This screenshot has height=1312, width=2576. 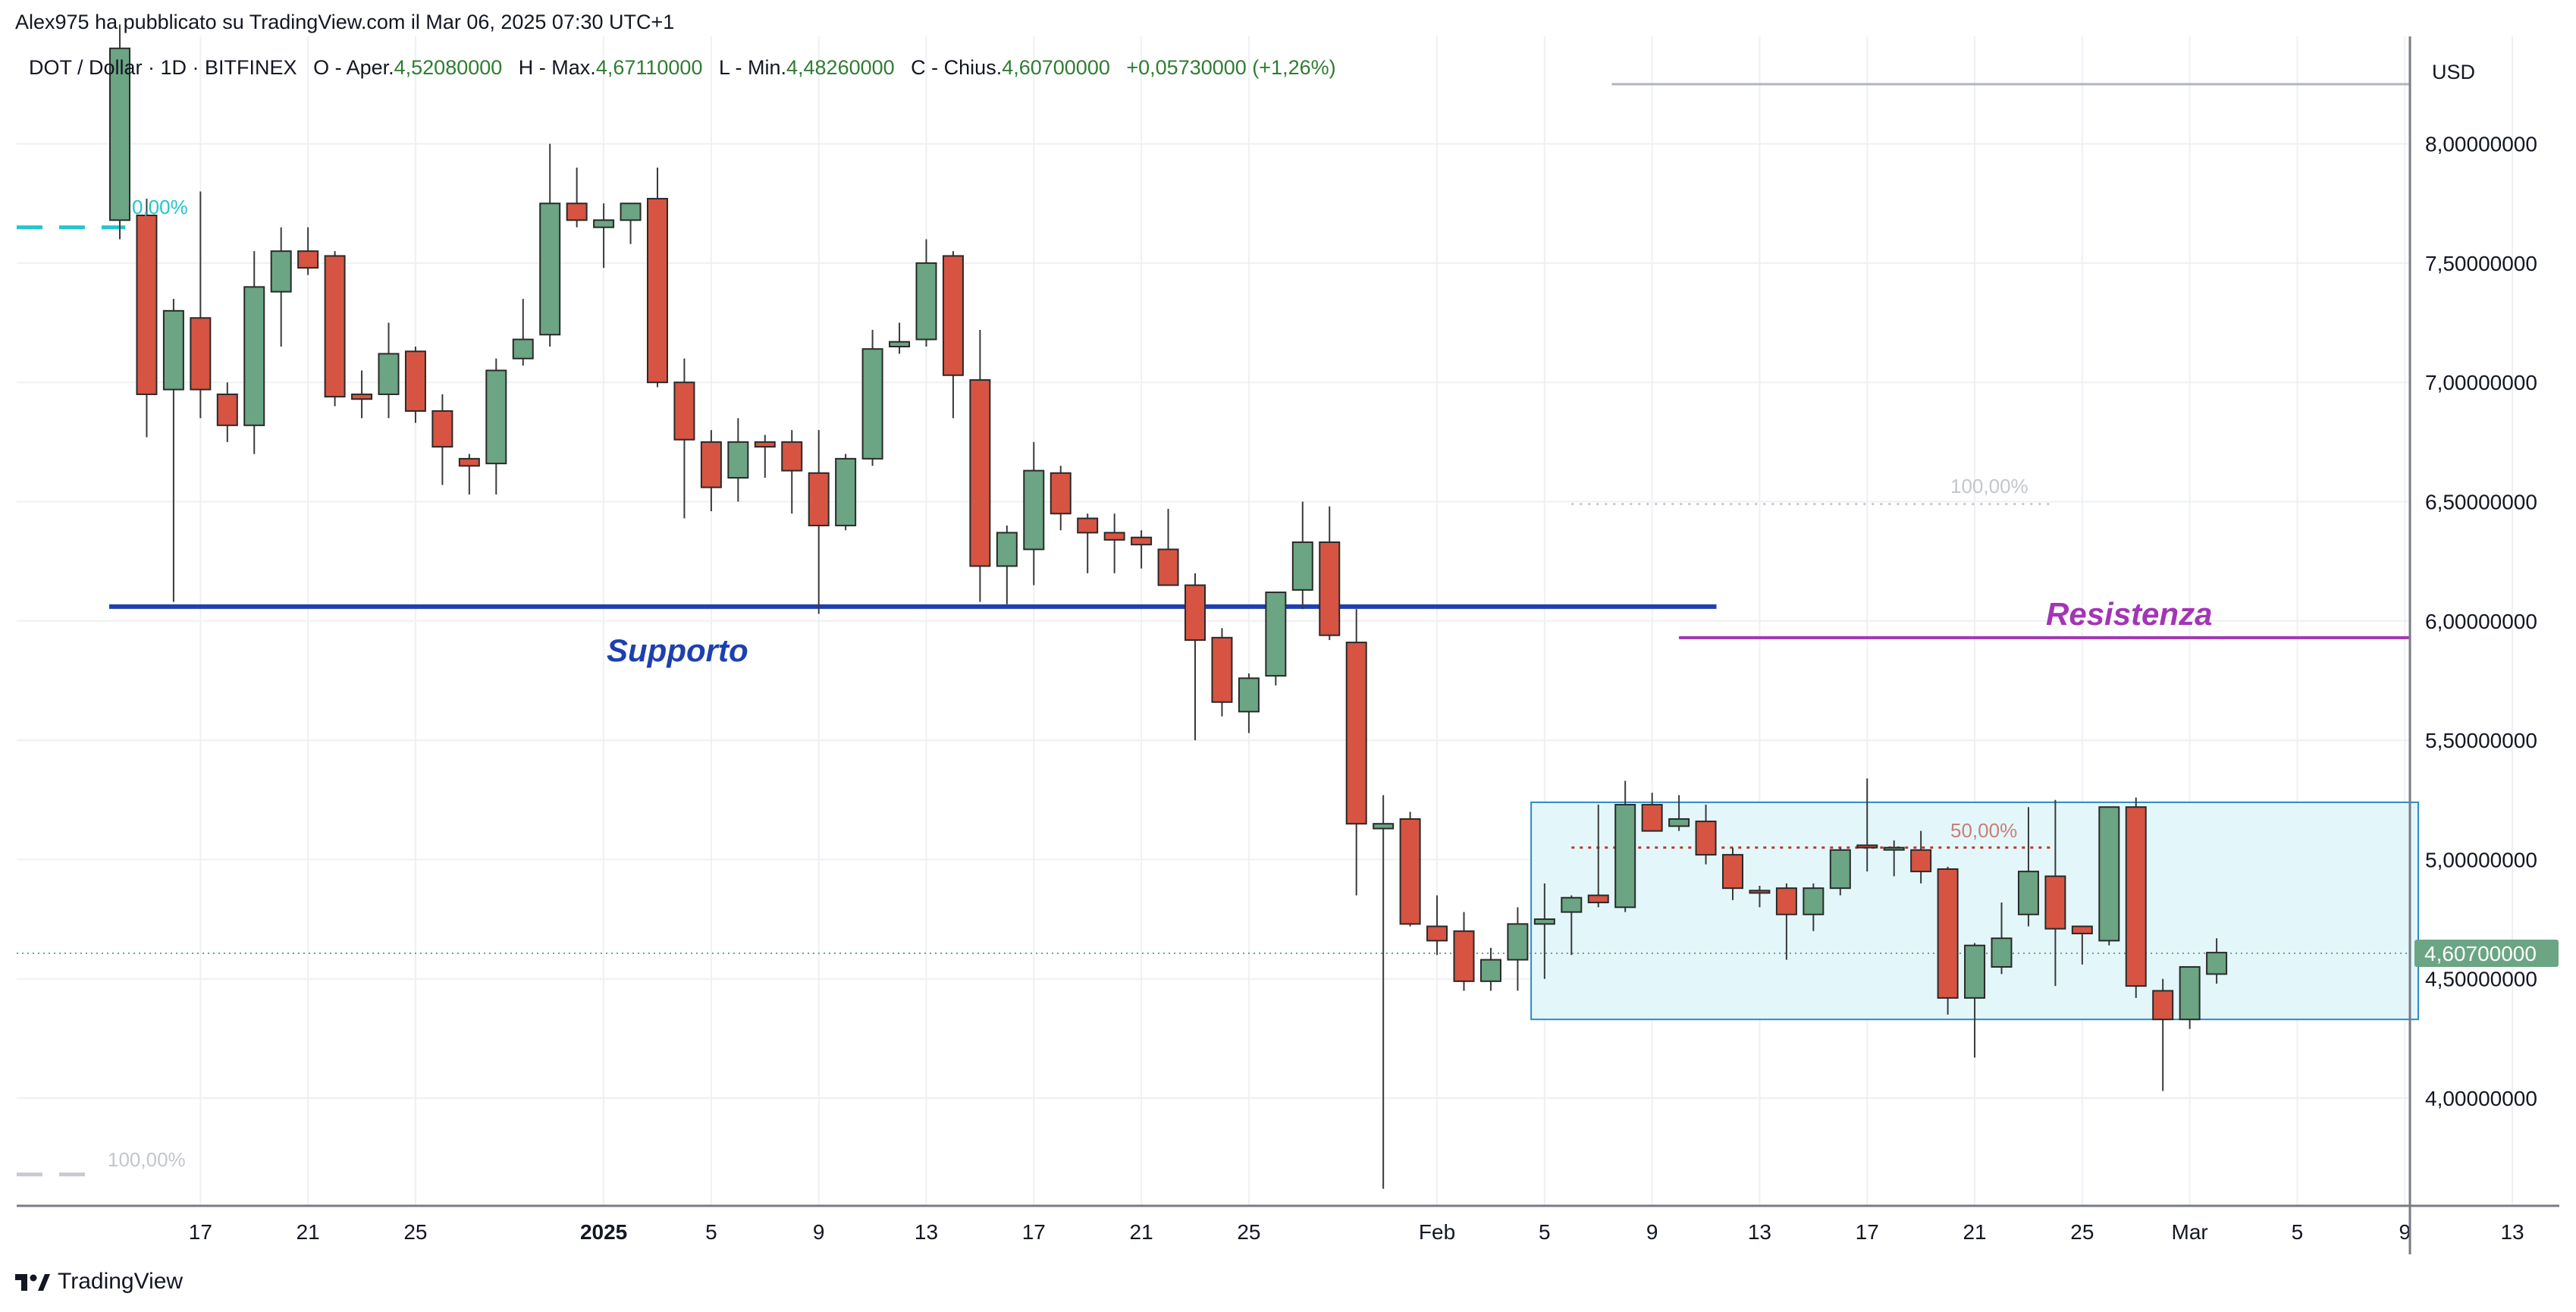 I want to click on currency-label: USD, so click(x=2454, y=72).